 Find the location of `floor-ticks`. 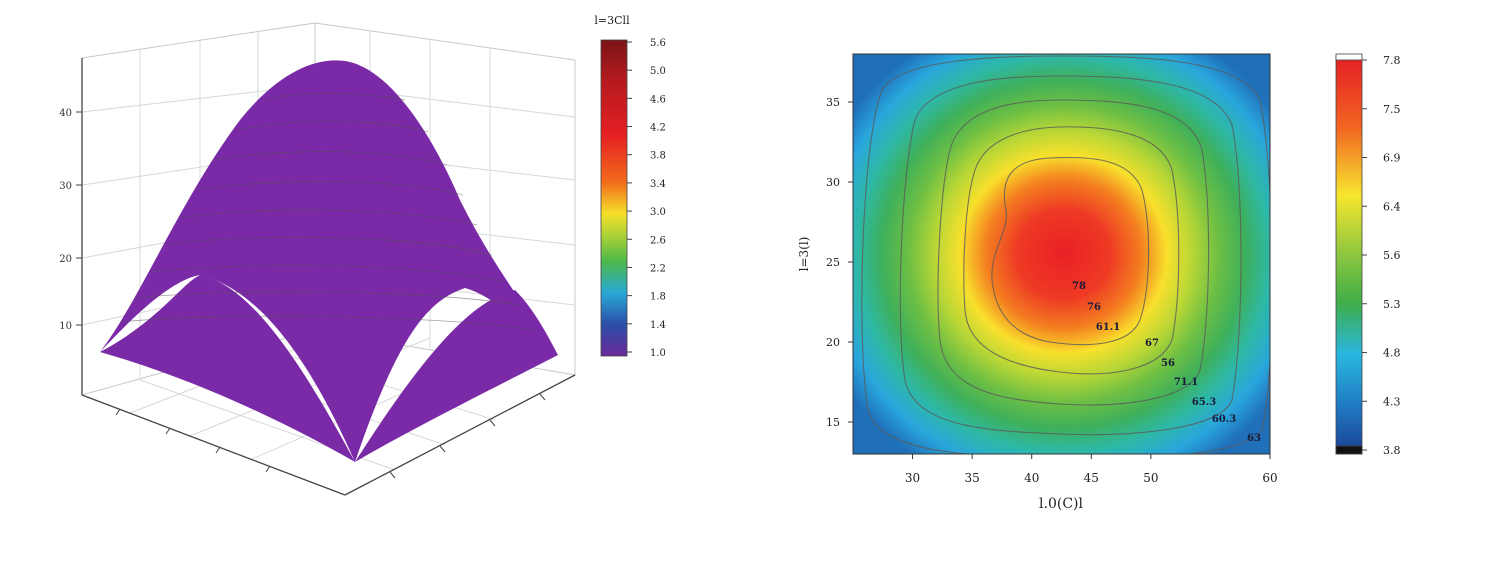

floor-ticks is located at coordinates (330, 436).